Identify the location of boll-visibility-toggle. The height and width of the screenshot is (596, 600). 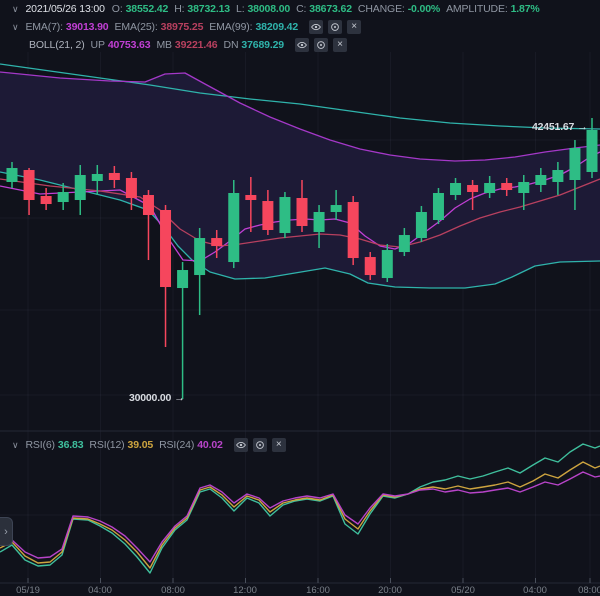
(302, 45).